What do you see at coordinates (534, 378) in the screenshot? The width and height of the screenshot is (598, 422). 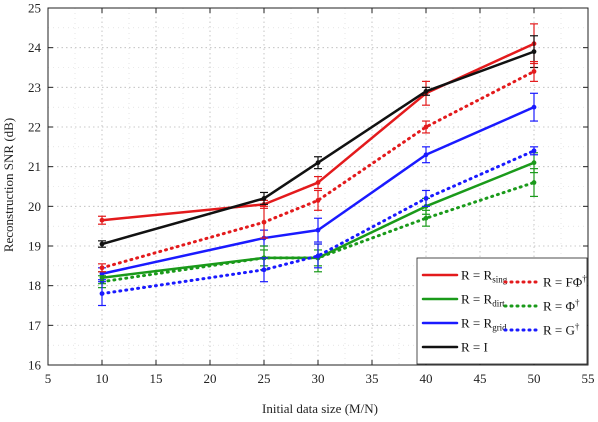 I see `x-tick-label: 50` at bounding box center [534, 378].